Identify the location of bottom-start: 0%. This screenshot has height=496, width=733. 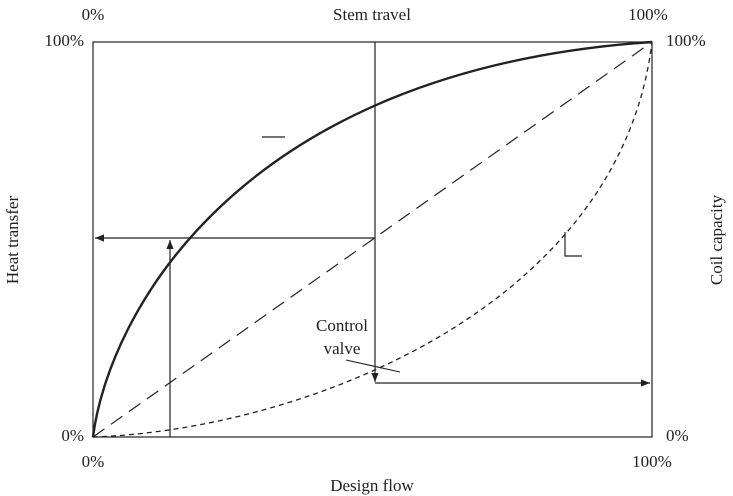
(93, 461).